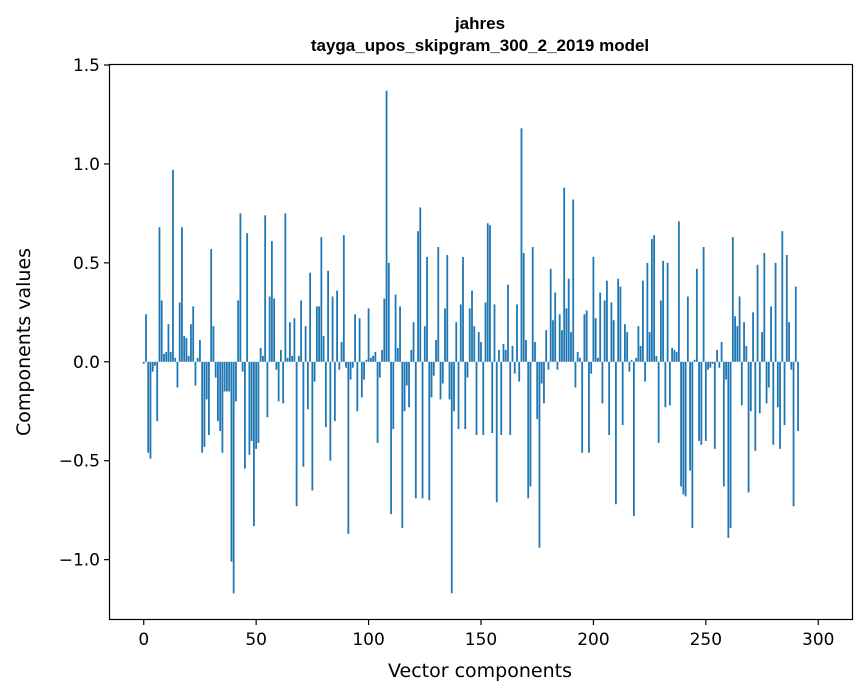 The image size is (867, 696). What do you see at coordinates (86, 66) in the screenshot?
I see `y-tick-label: 1.5` at bounding box center [86, 66].